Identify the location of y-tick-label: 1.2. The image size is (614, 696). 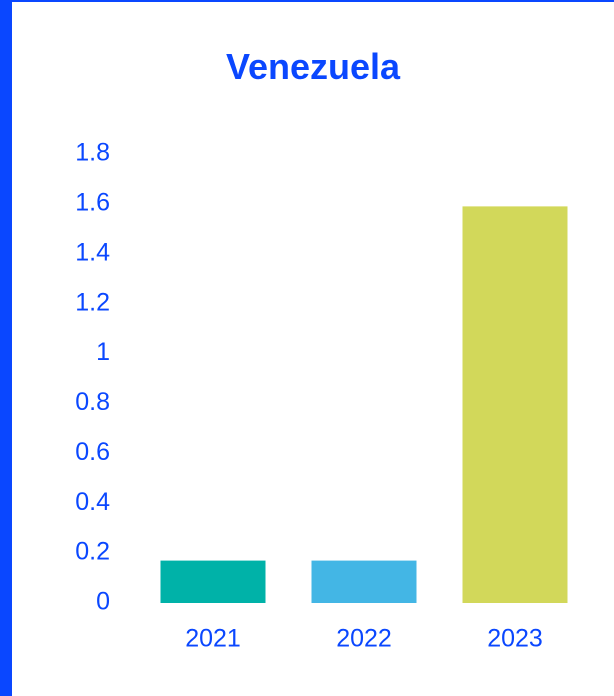
(92, 302).